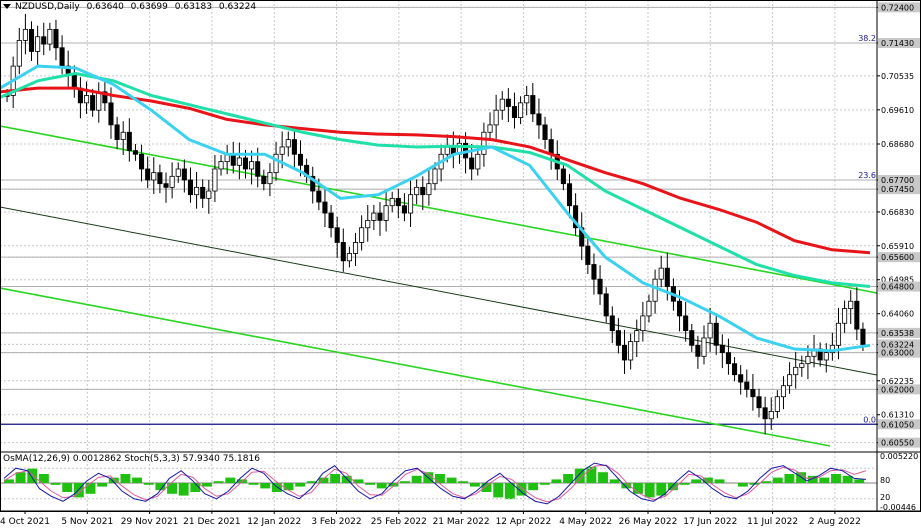 This screenshot has width=921, height=528. Describe the element at coordinates (149, 7) in the screenshot. I see `high-value: 0.63699` at that location.